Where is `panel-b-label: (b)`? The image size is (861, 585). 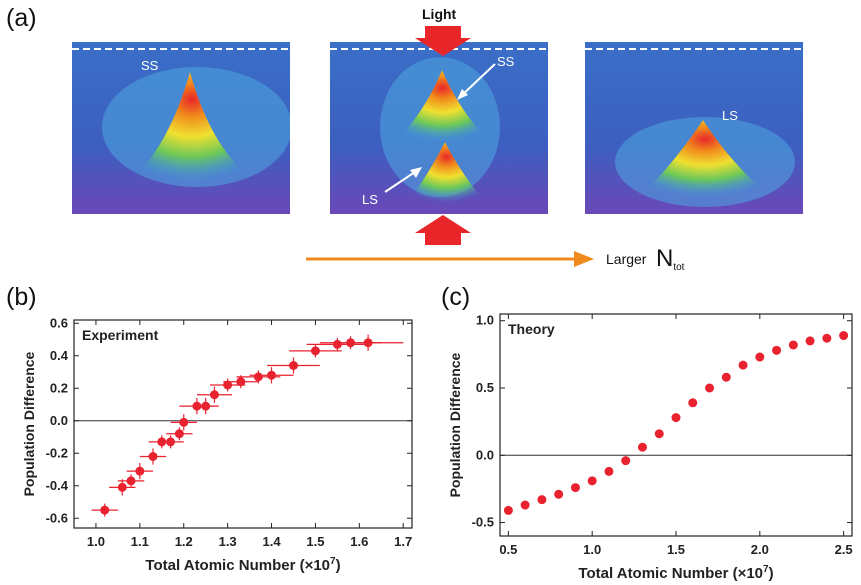
panel-b-label: (b) is located at coordinates (21, 297).